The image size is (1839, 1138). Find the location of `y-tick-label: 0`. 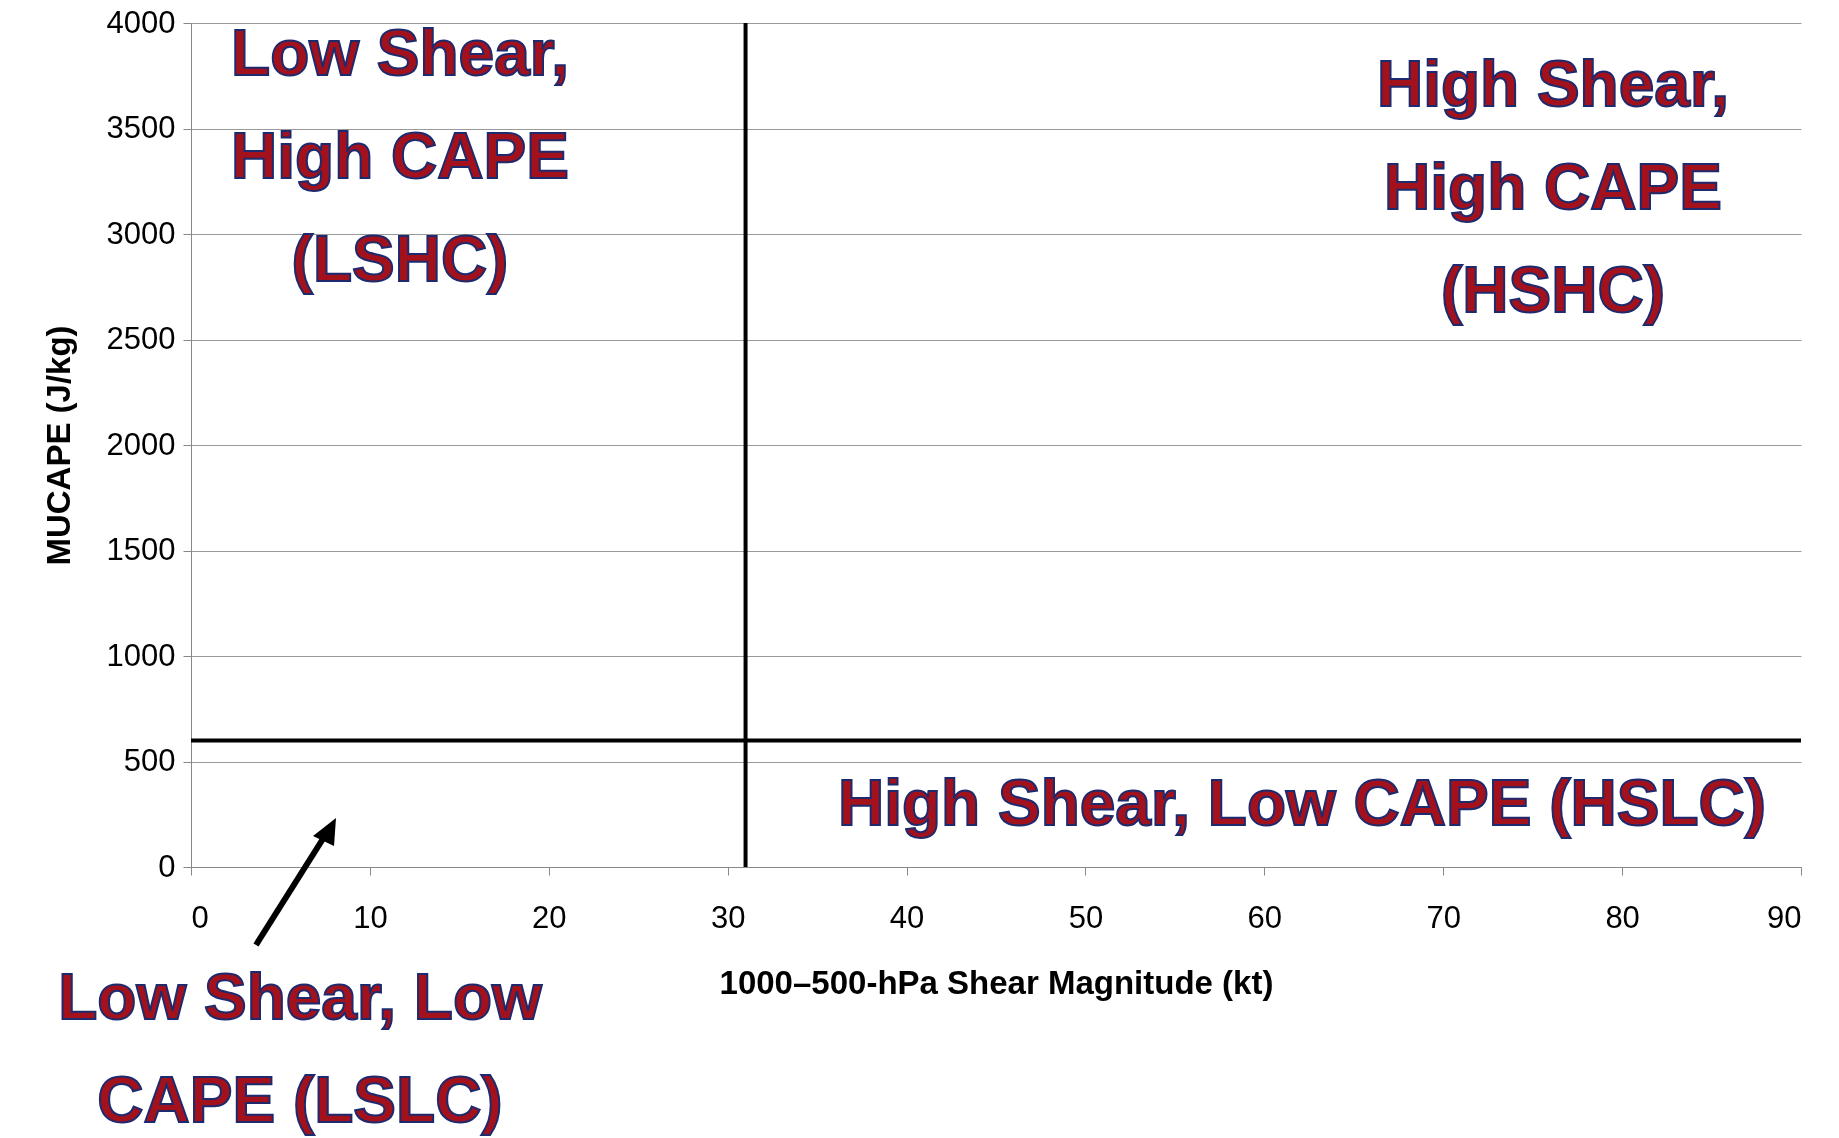

y-tick-label: 0 is located at coordinates (167, 866).